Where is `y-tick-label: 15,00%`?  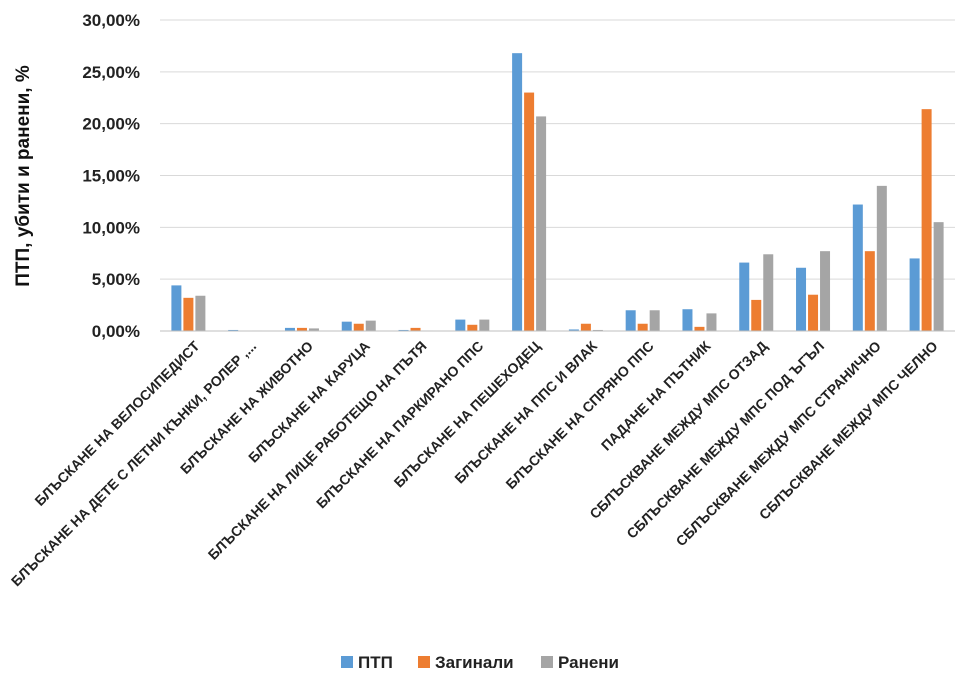
y-tick-label: 15,00% is located at coordinates (111, 176).